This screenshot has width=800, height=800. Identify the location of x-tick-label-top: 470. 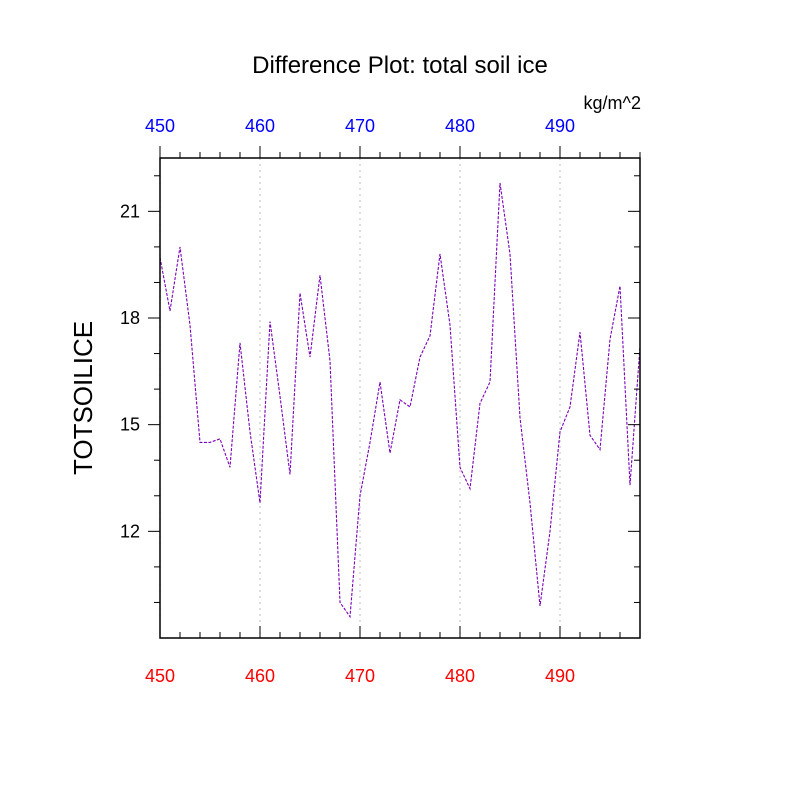
(360, 126).